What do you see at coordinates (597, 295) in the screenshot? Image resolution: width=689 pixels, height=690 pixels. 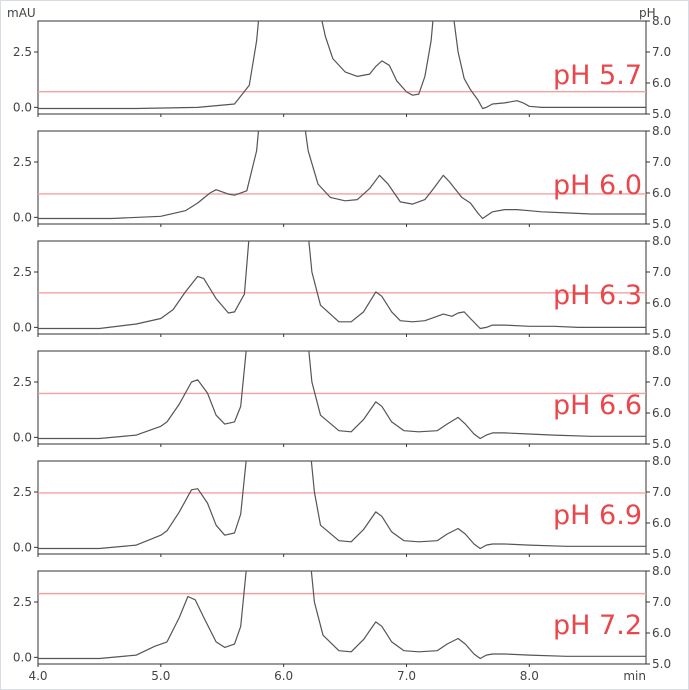 I see `ph-label: pH 6.3` at bounding box center [597, 295].